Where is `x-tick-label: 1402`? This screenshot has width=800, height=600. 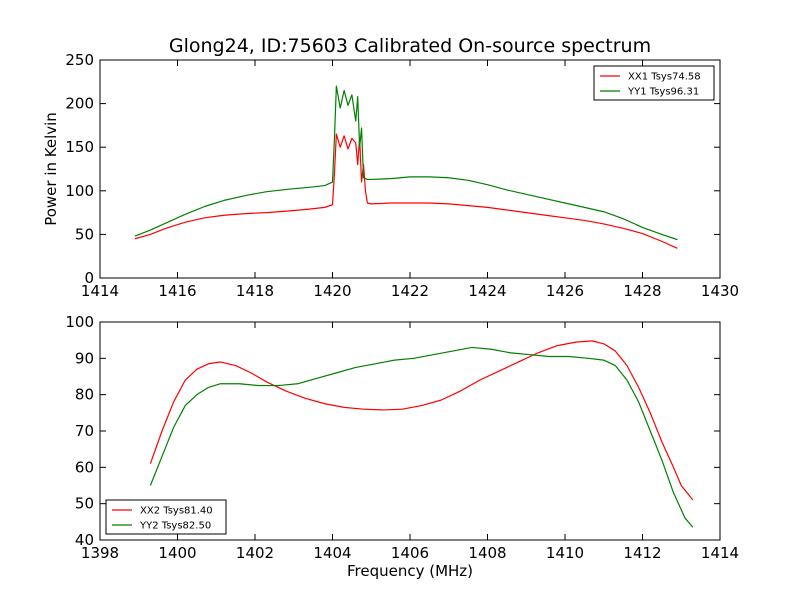
x-tick-label: 1402 is located at coordinates (255, 553).